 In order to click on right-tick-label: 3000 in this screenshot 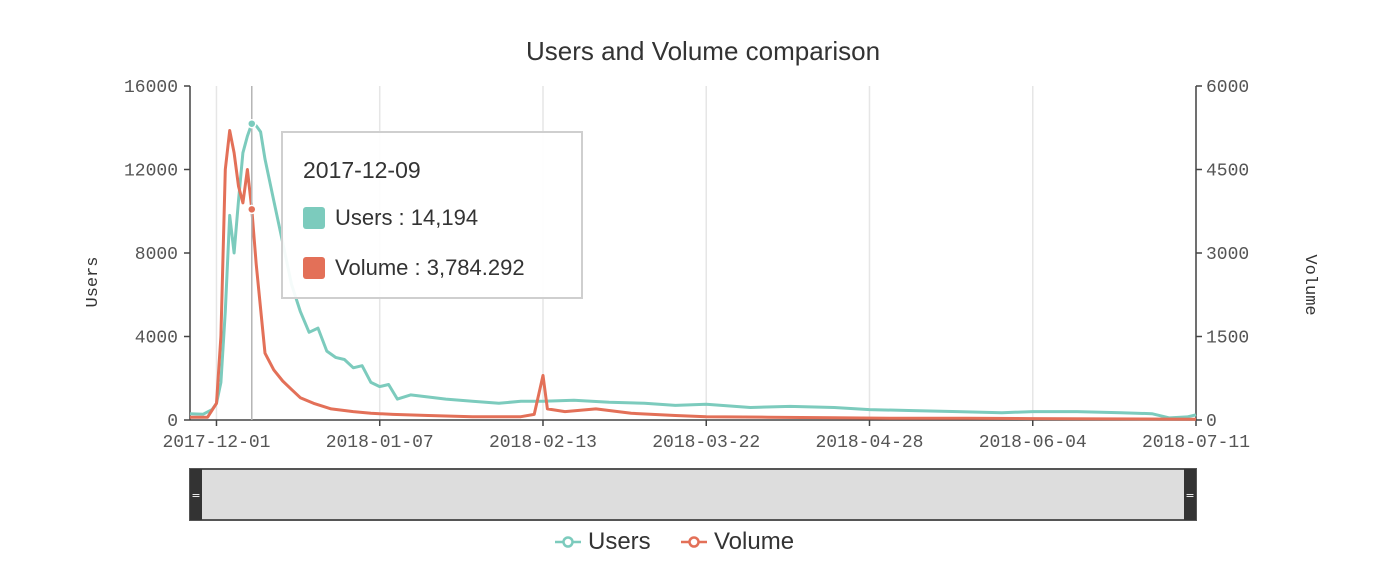, I will do `click(1227, 255)`.